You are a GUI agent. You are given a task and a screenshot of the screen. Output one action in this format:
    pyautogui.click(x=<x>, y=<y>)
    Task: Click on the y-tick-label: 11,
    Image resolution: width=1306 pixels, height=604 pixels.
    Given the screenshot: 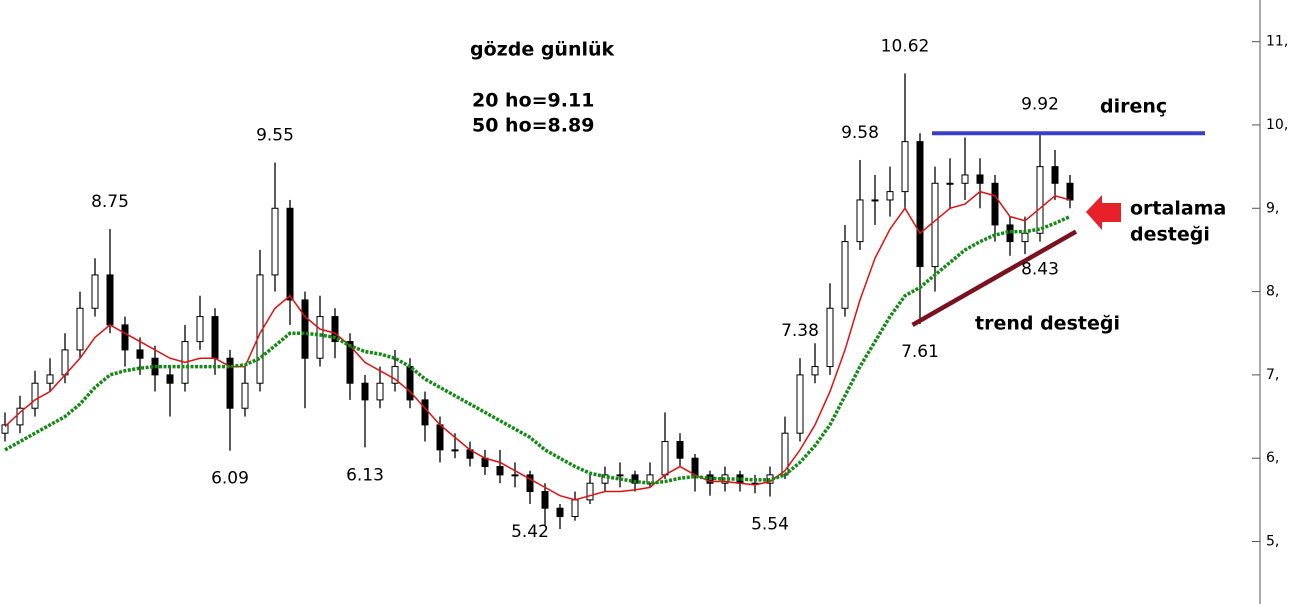 What is the action you would take?
    pyautogui.click(x=1277, y=42)
    